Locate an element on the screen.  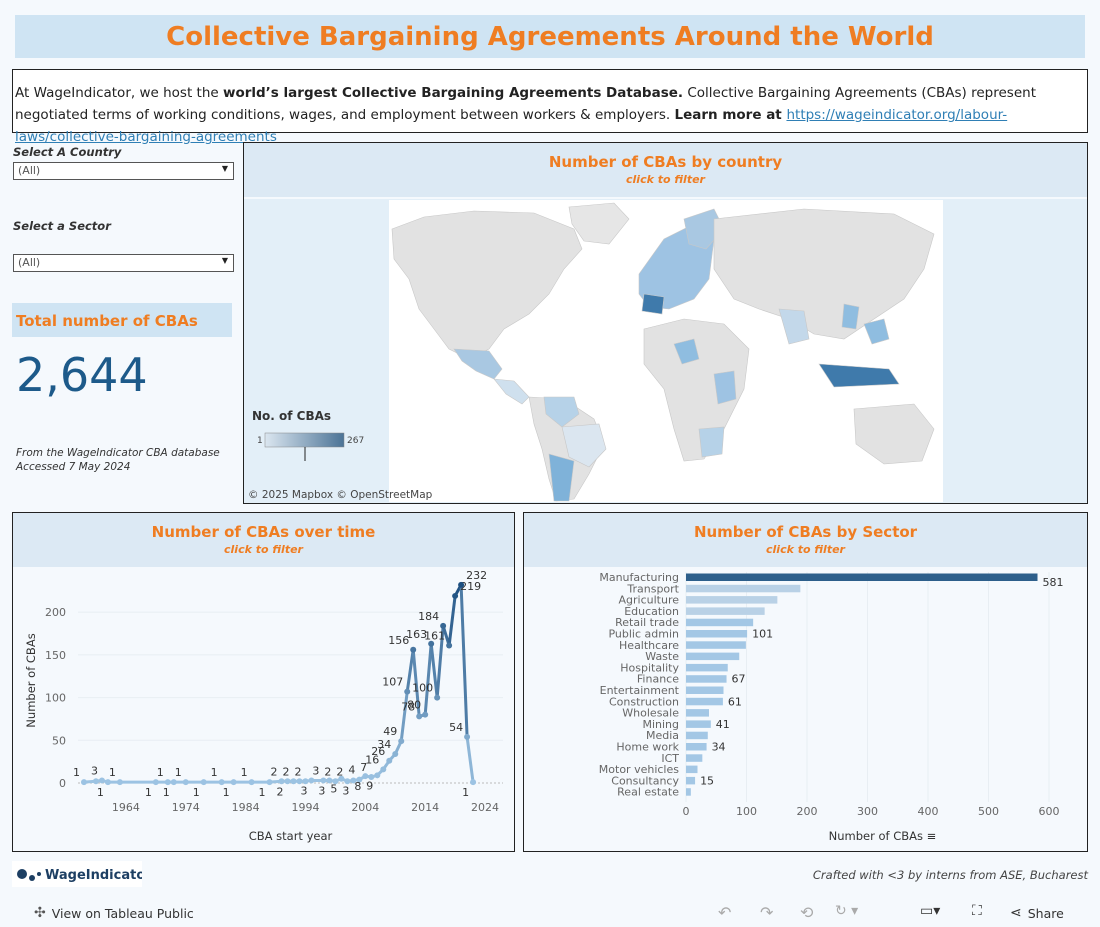
south-america is located at coordinates (566, 449).